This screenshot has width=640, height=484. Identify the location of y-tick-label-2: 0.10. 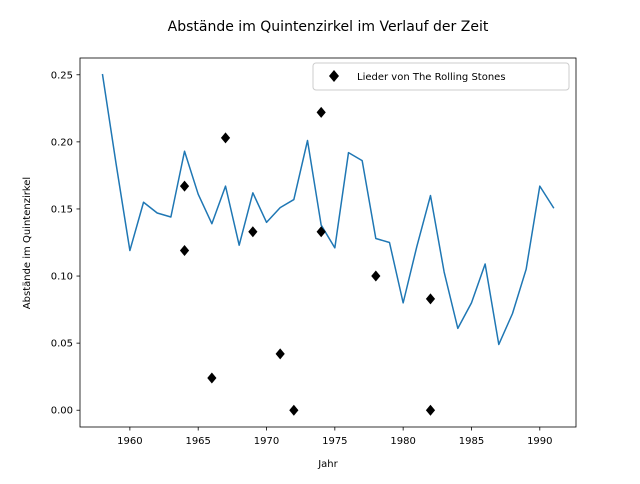
(62, 277).